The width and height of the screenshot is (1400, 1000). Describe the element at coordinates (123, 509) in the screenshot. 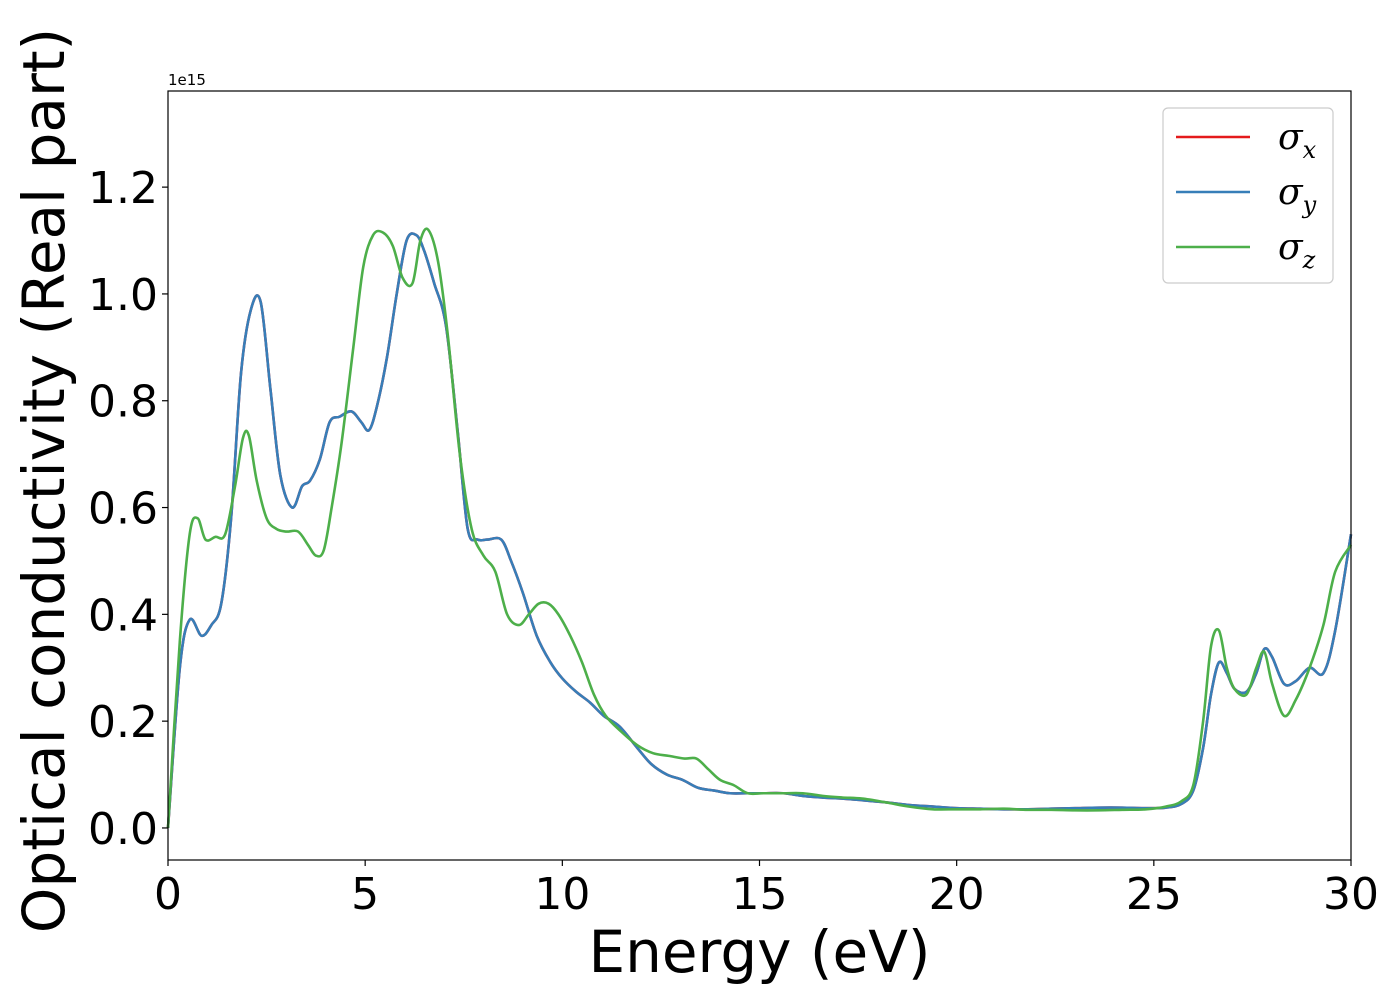

I see `y-tick-label: 0.6` at that location.